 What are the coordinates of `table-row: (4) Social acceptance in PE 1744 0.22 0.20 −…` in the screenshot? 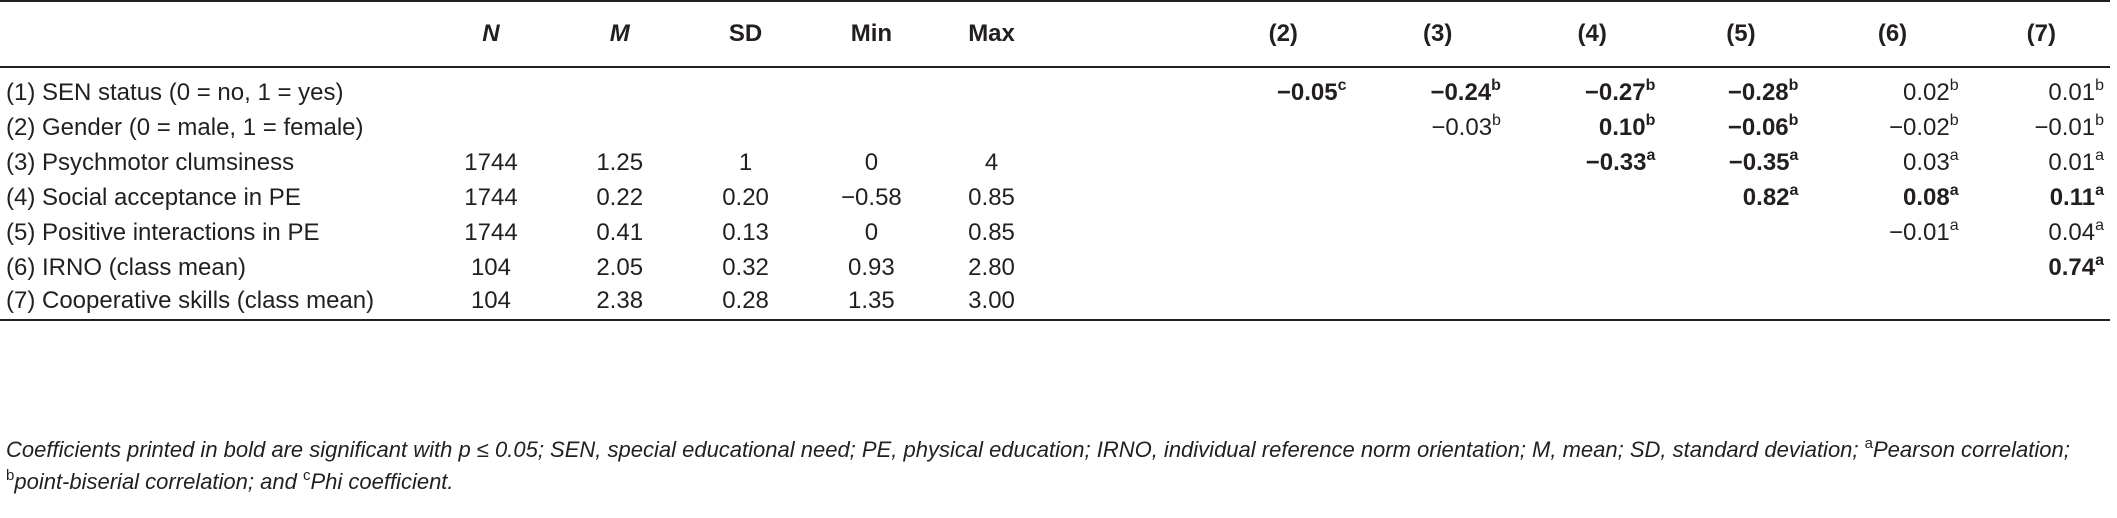 It's located at (1055, 197).